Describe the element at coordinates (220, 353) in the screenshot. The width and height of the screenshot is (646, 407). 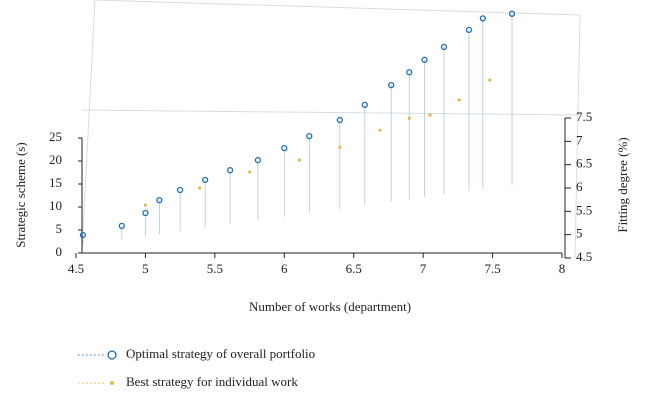
I see `legend-label: Optimal strategy of overall portfolio` at that location.